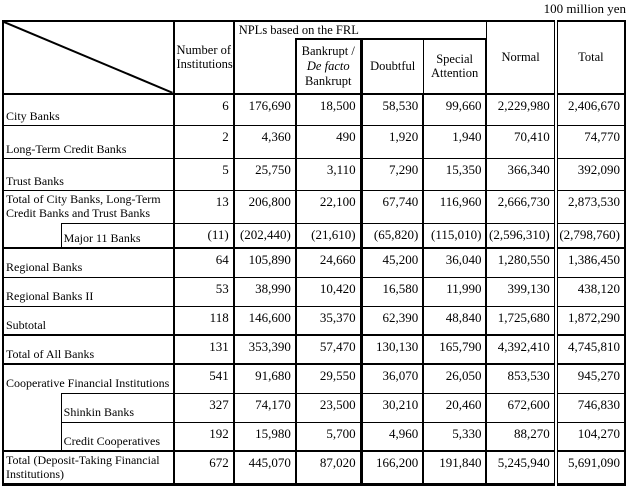 This screenshot has height=486, width=628. What do you see at coordinates (88, 291) in the screenshot?
I see `row-label: Regional Banks II` at bounding box center [88, 291].